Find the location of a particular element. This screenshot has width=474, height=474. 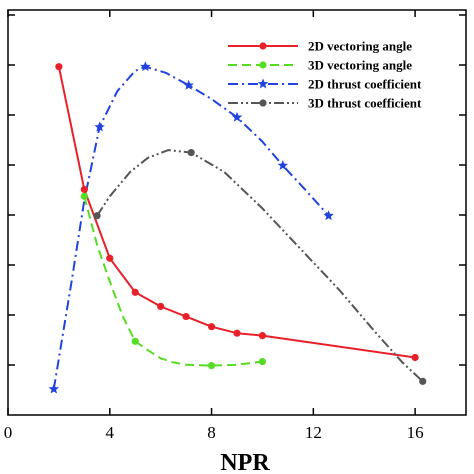

x-tick-label: 16 is located at coordinates (415, 432).